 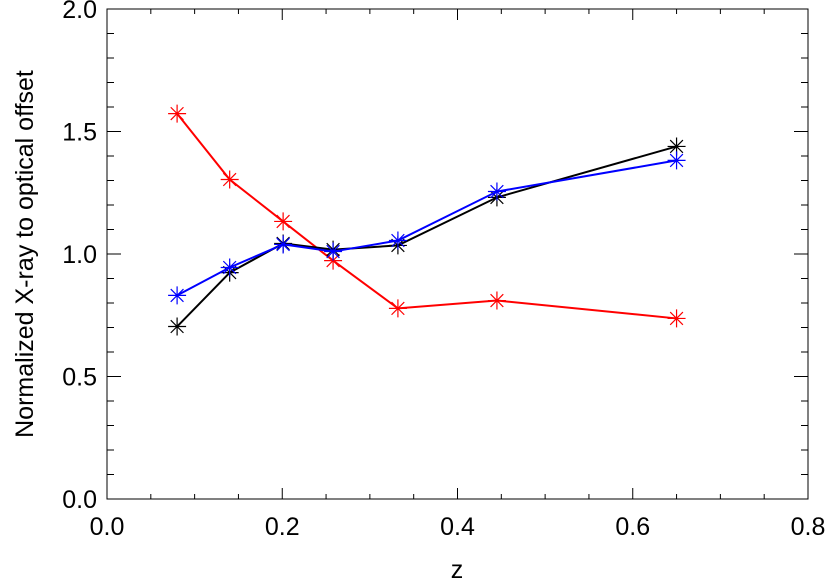 I want to click on x-tick-label: 0.2, so click(x=282, y=527).